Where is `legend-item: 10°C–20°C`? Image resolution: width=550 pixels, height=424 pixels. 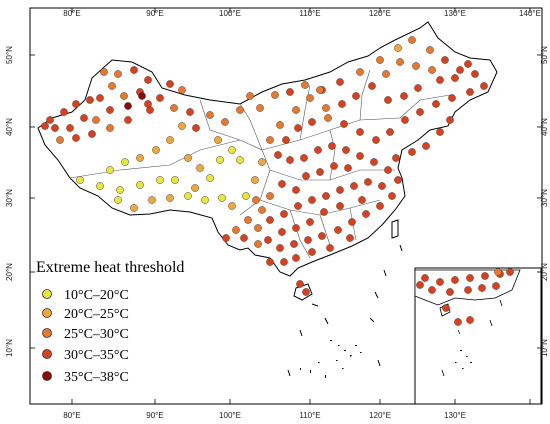 legend-item: 10°C–20°C is located at coordinates (85, 295).